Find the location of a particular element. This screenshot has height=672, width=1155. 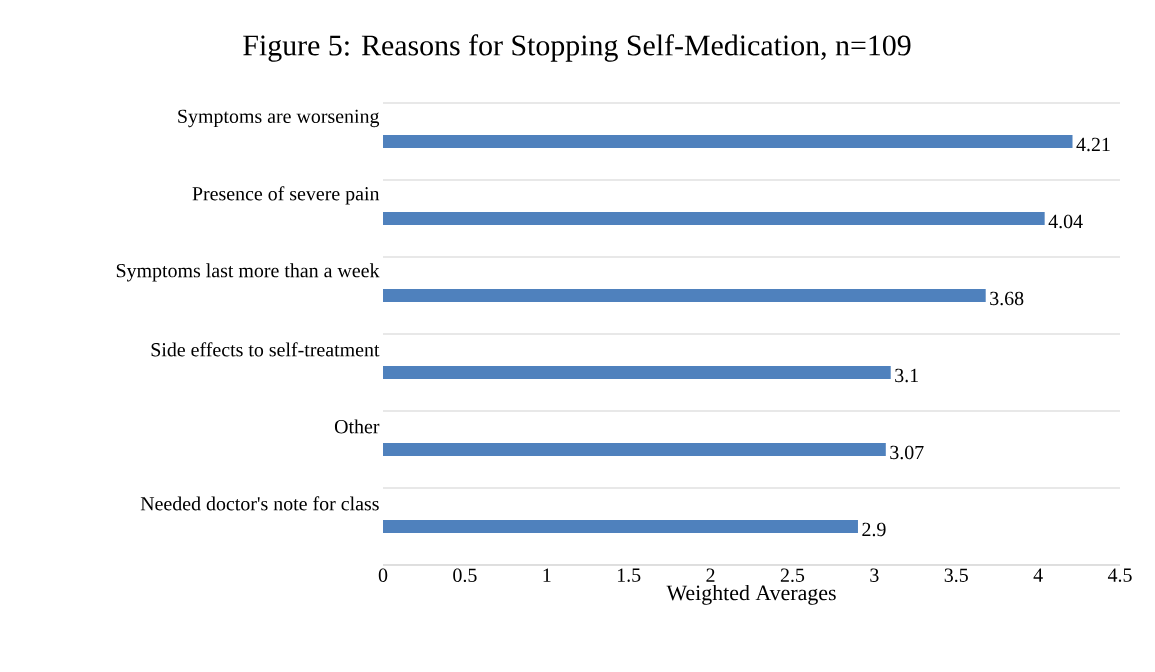

x-axis-title: Weighted Averages is located at coordinates (751, 594).